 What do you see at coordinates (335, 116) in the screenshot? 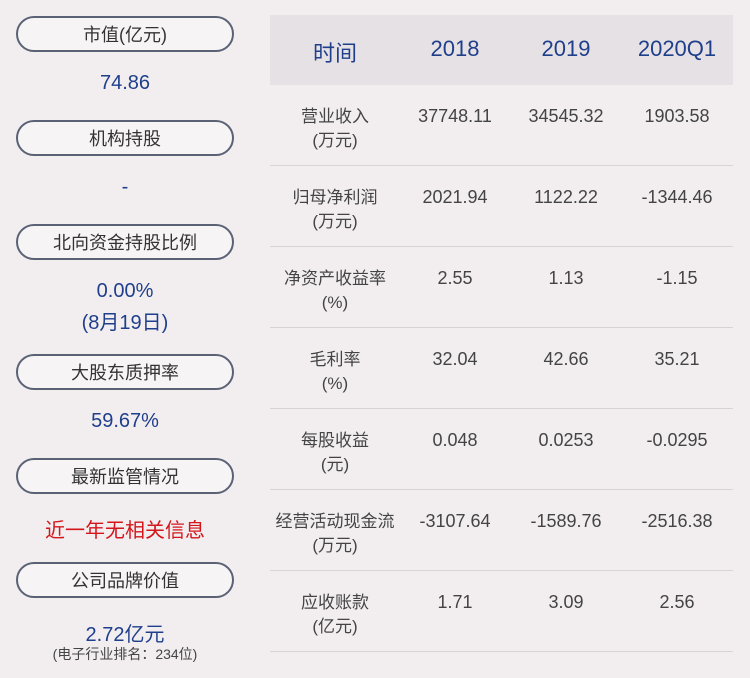
I see `row-label: 营业收入` at bounding box center [335, 116].